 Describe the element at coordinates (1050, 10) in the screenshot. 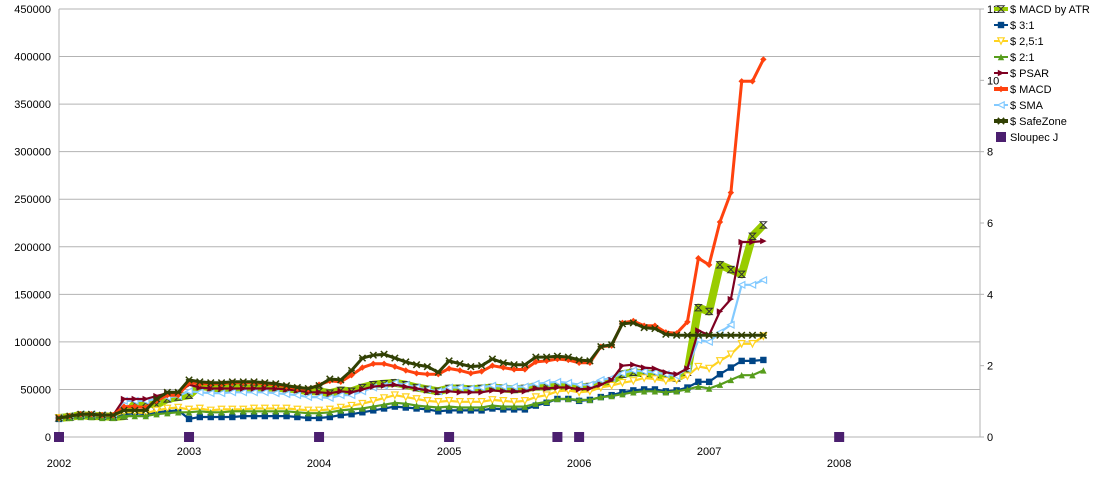

I see `legend-label: $ MACD by ATR` at that location.